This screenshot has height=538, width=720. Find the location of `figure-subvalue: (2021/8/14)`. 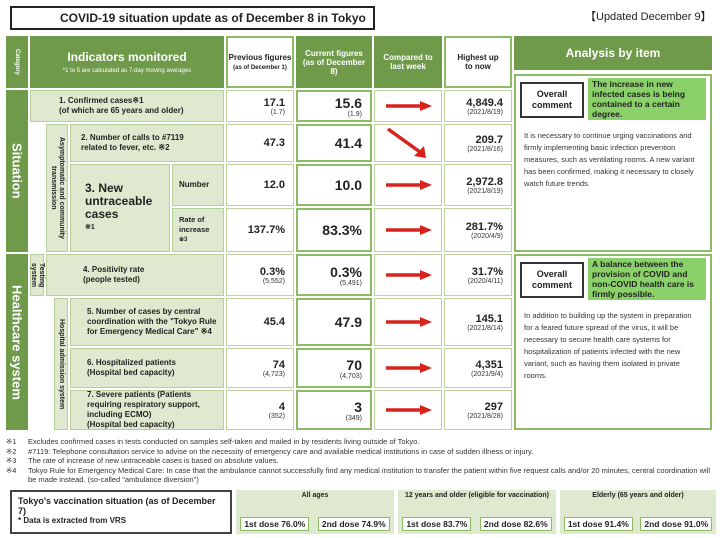

figure-subvalue: (2021/8/14) is located at coordinates (485, 328).